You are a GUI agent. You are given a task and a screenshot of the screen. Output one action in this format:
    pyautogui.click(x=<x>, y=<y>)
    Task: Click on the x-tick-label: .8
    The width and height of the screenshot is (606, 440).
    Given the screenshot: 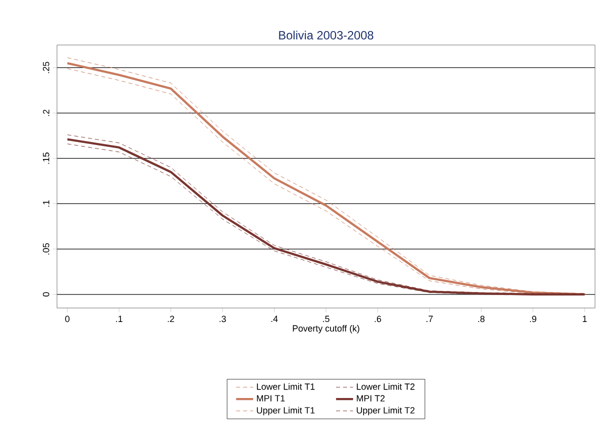 What is the action you would take?
    pyautogui.click(x=481, y=319)
    